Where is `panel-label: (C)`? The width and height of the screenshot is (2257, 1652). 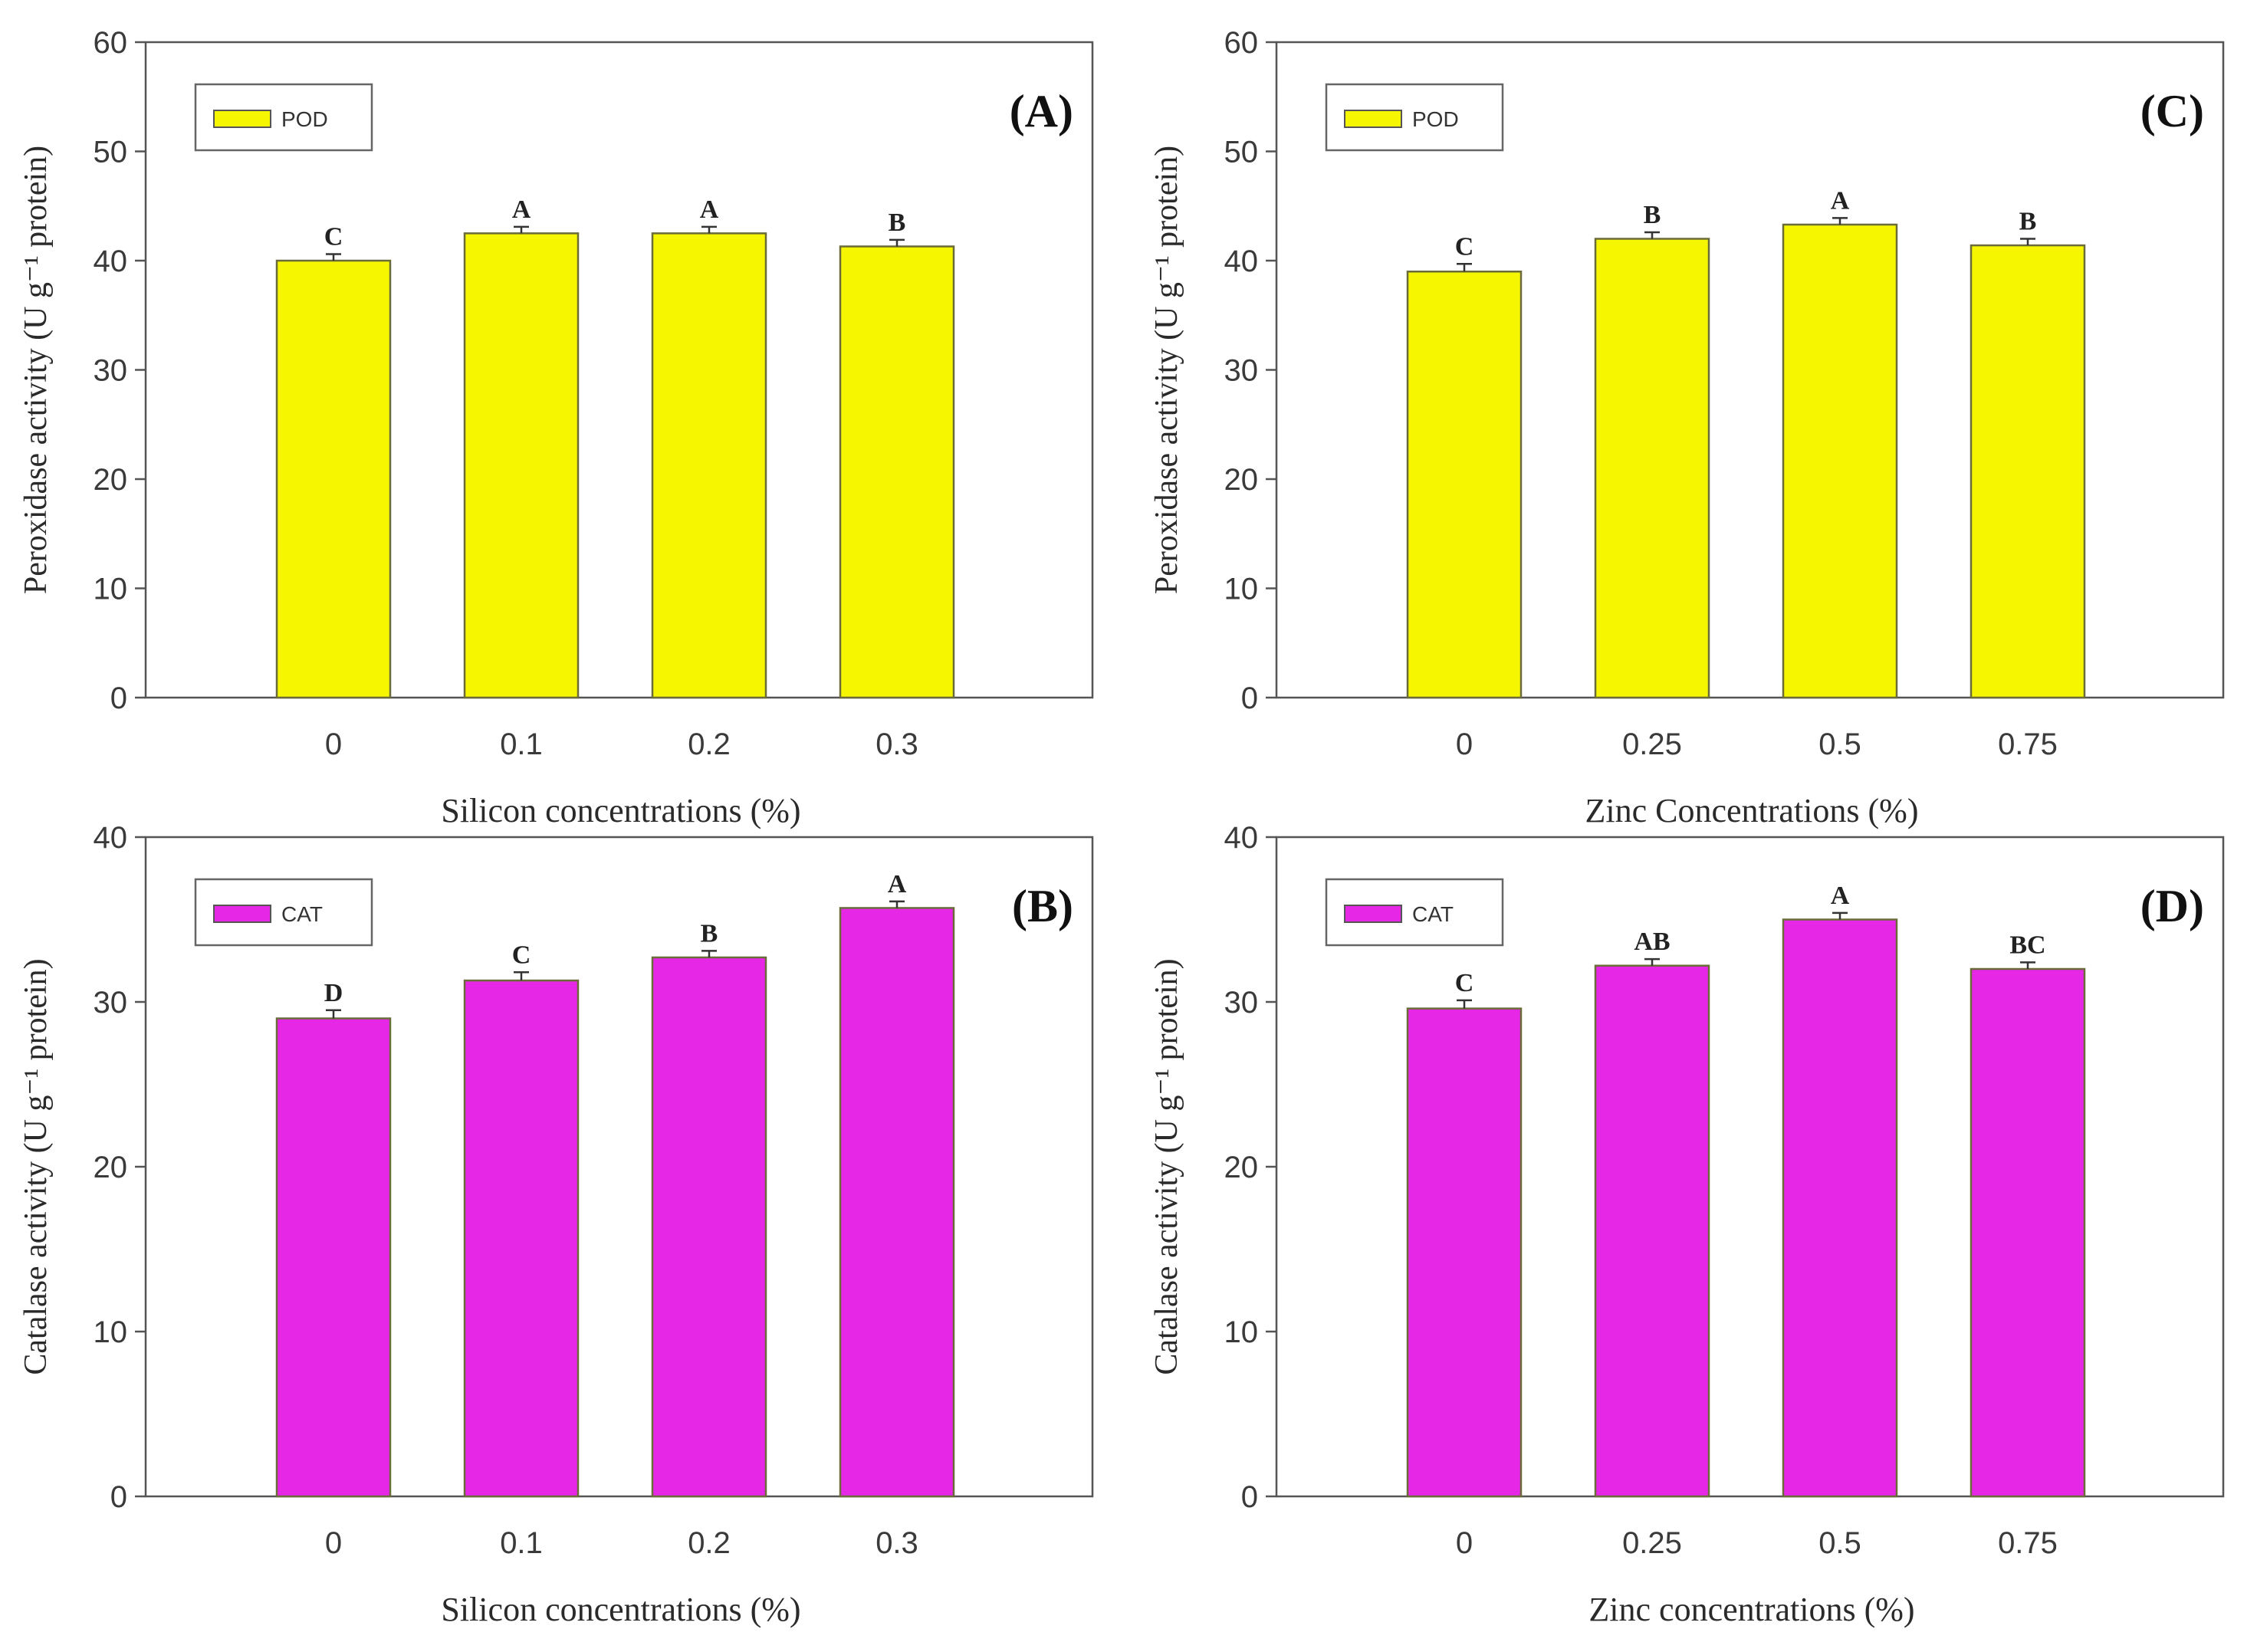 panel-label: (C) is located at coordinates (2172, 111).